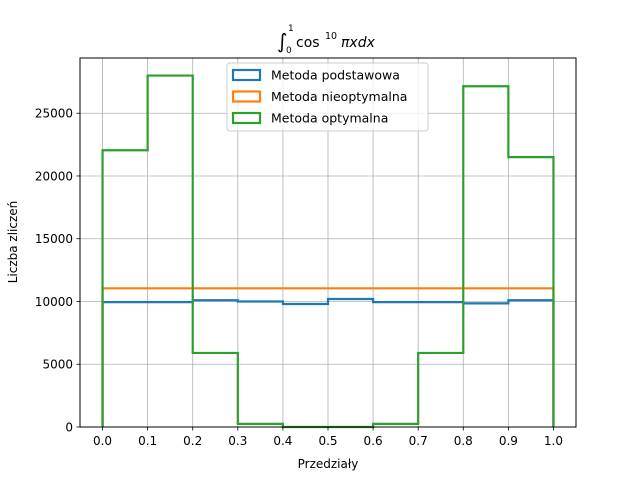  I want to click on y-tick-label: 15000, so click(54, 239).